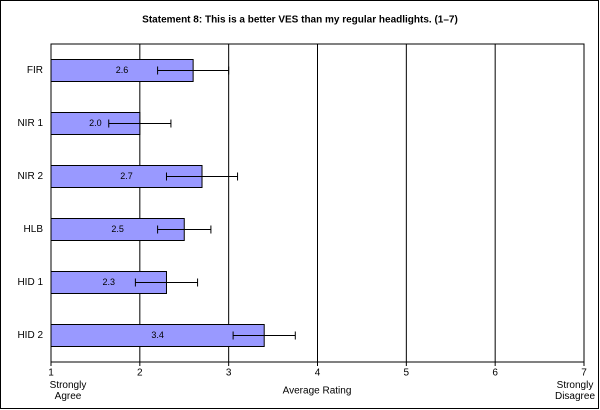 The height and width of the screenshot is (410, 600). What do you see at coordinates (30, 282) in the screenshot?
I see `y-tick-label: HID 1` at bounding box center [30, 282].